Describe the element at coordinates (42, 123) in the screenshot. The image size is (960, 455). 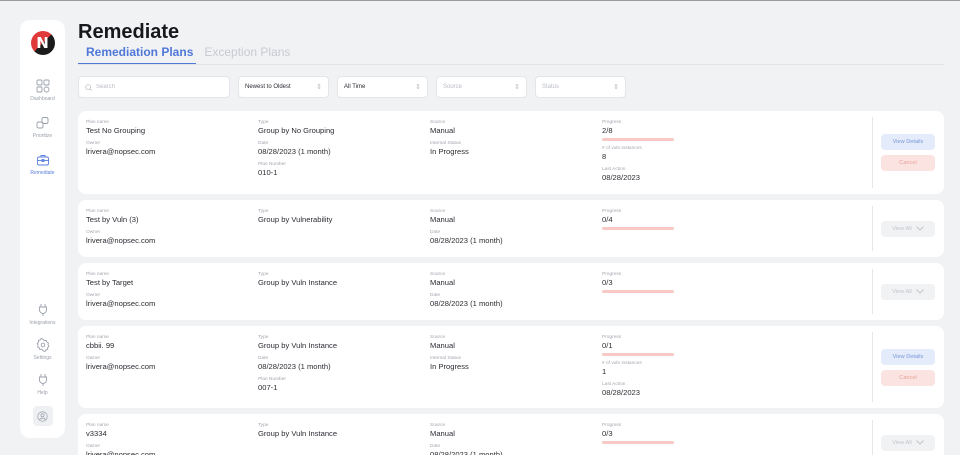
I see `prioritize-icon` at that location.